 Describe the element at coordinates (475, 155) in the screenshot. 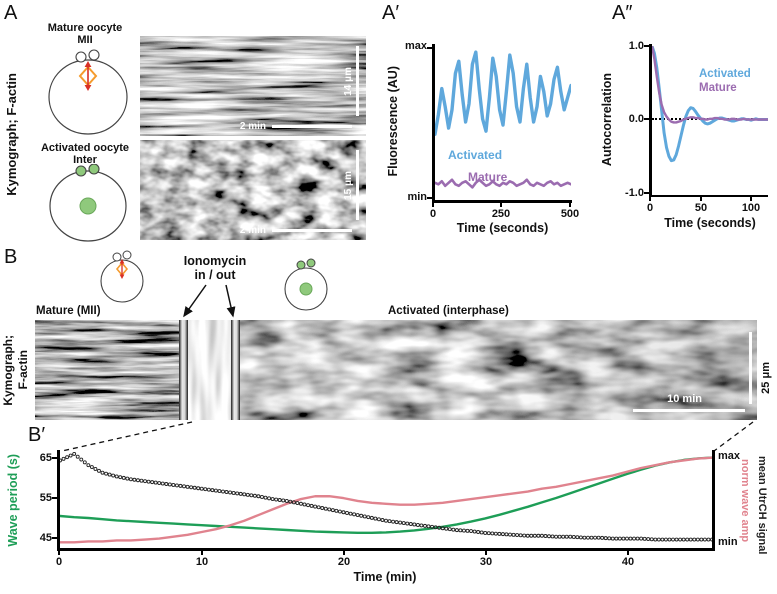

I see `activated-curve-label: Activated` at that location.